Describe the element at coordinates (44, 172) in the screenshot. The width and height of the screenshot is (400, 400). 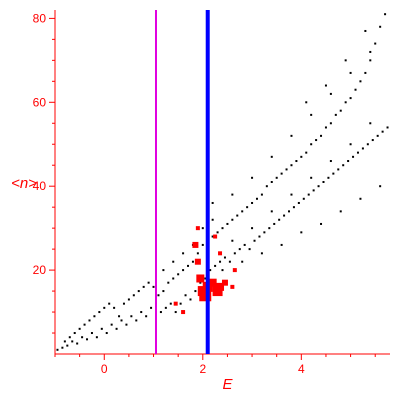
I see `y-axis-ticks: 20 40 60 80` at that location.